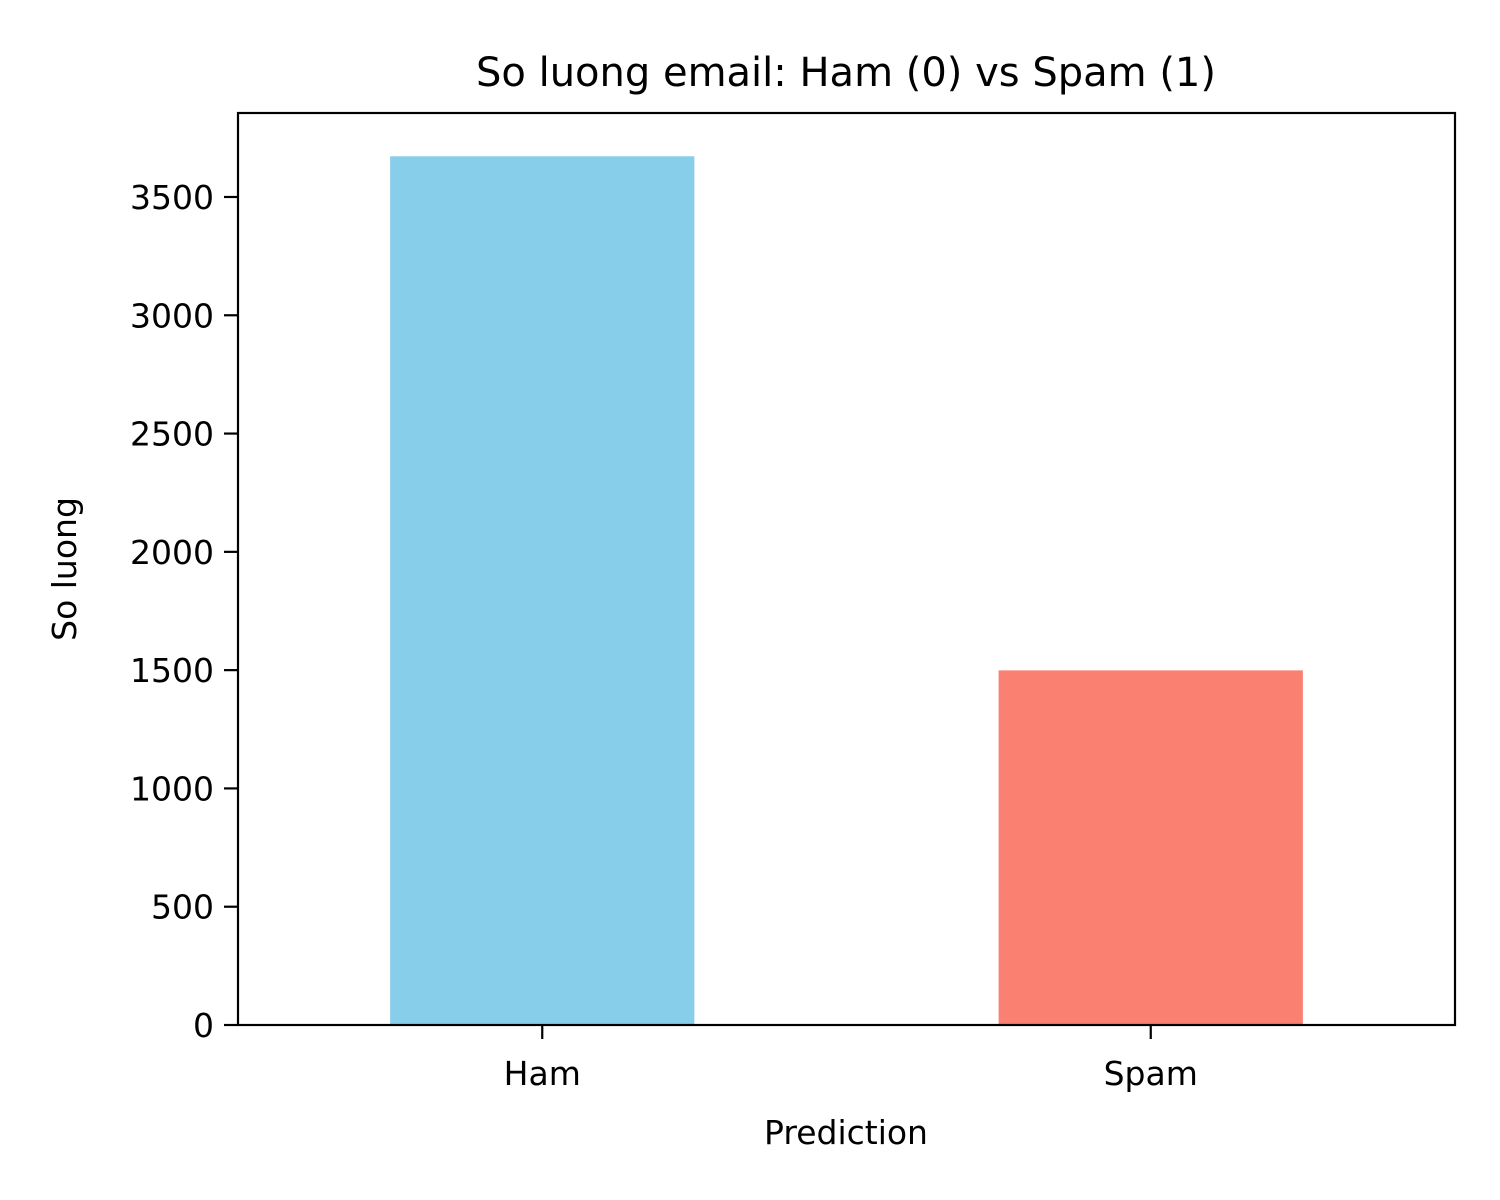  I want to click on y-tick-label: 2500, so click(172, 434).